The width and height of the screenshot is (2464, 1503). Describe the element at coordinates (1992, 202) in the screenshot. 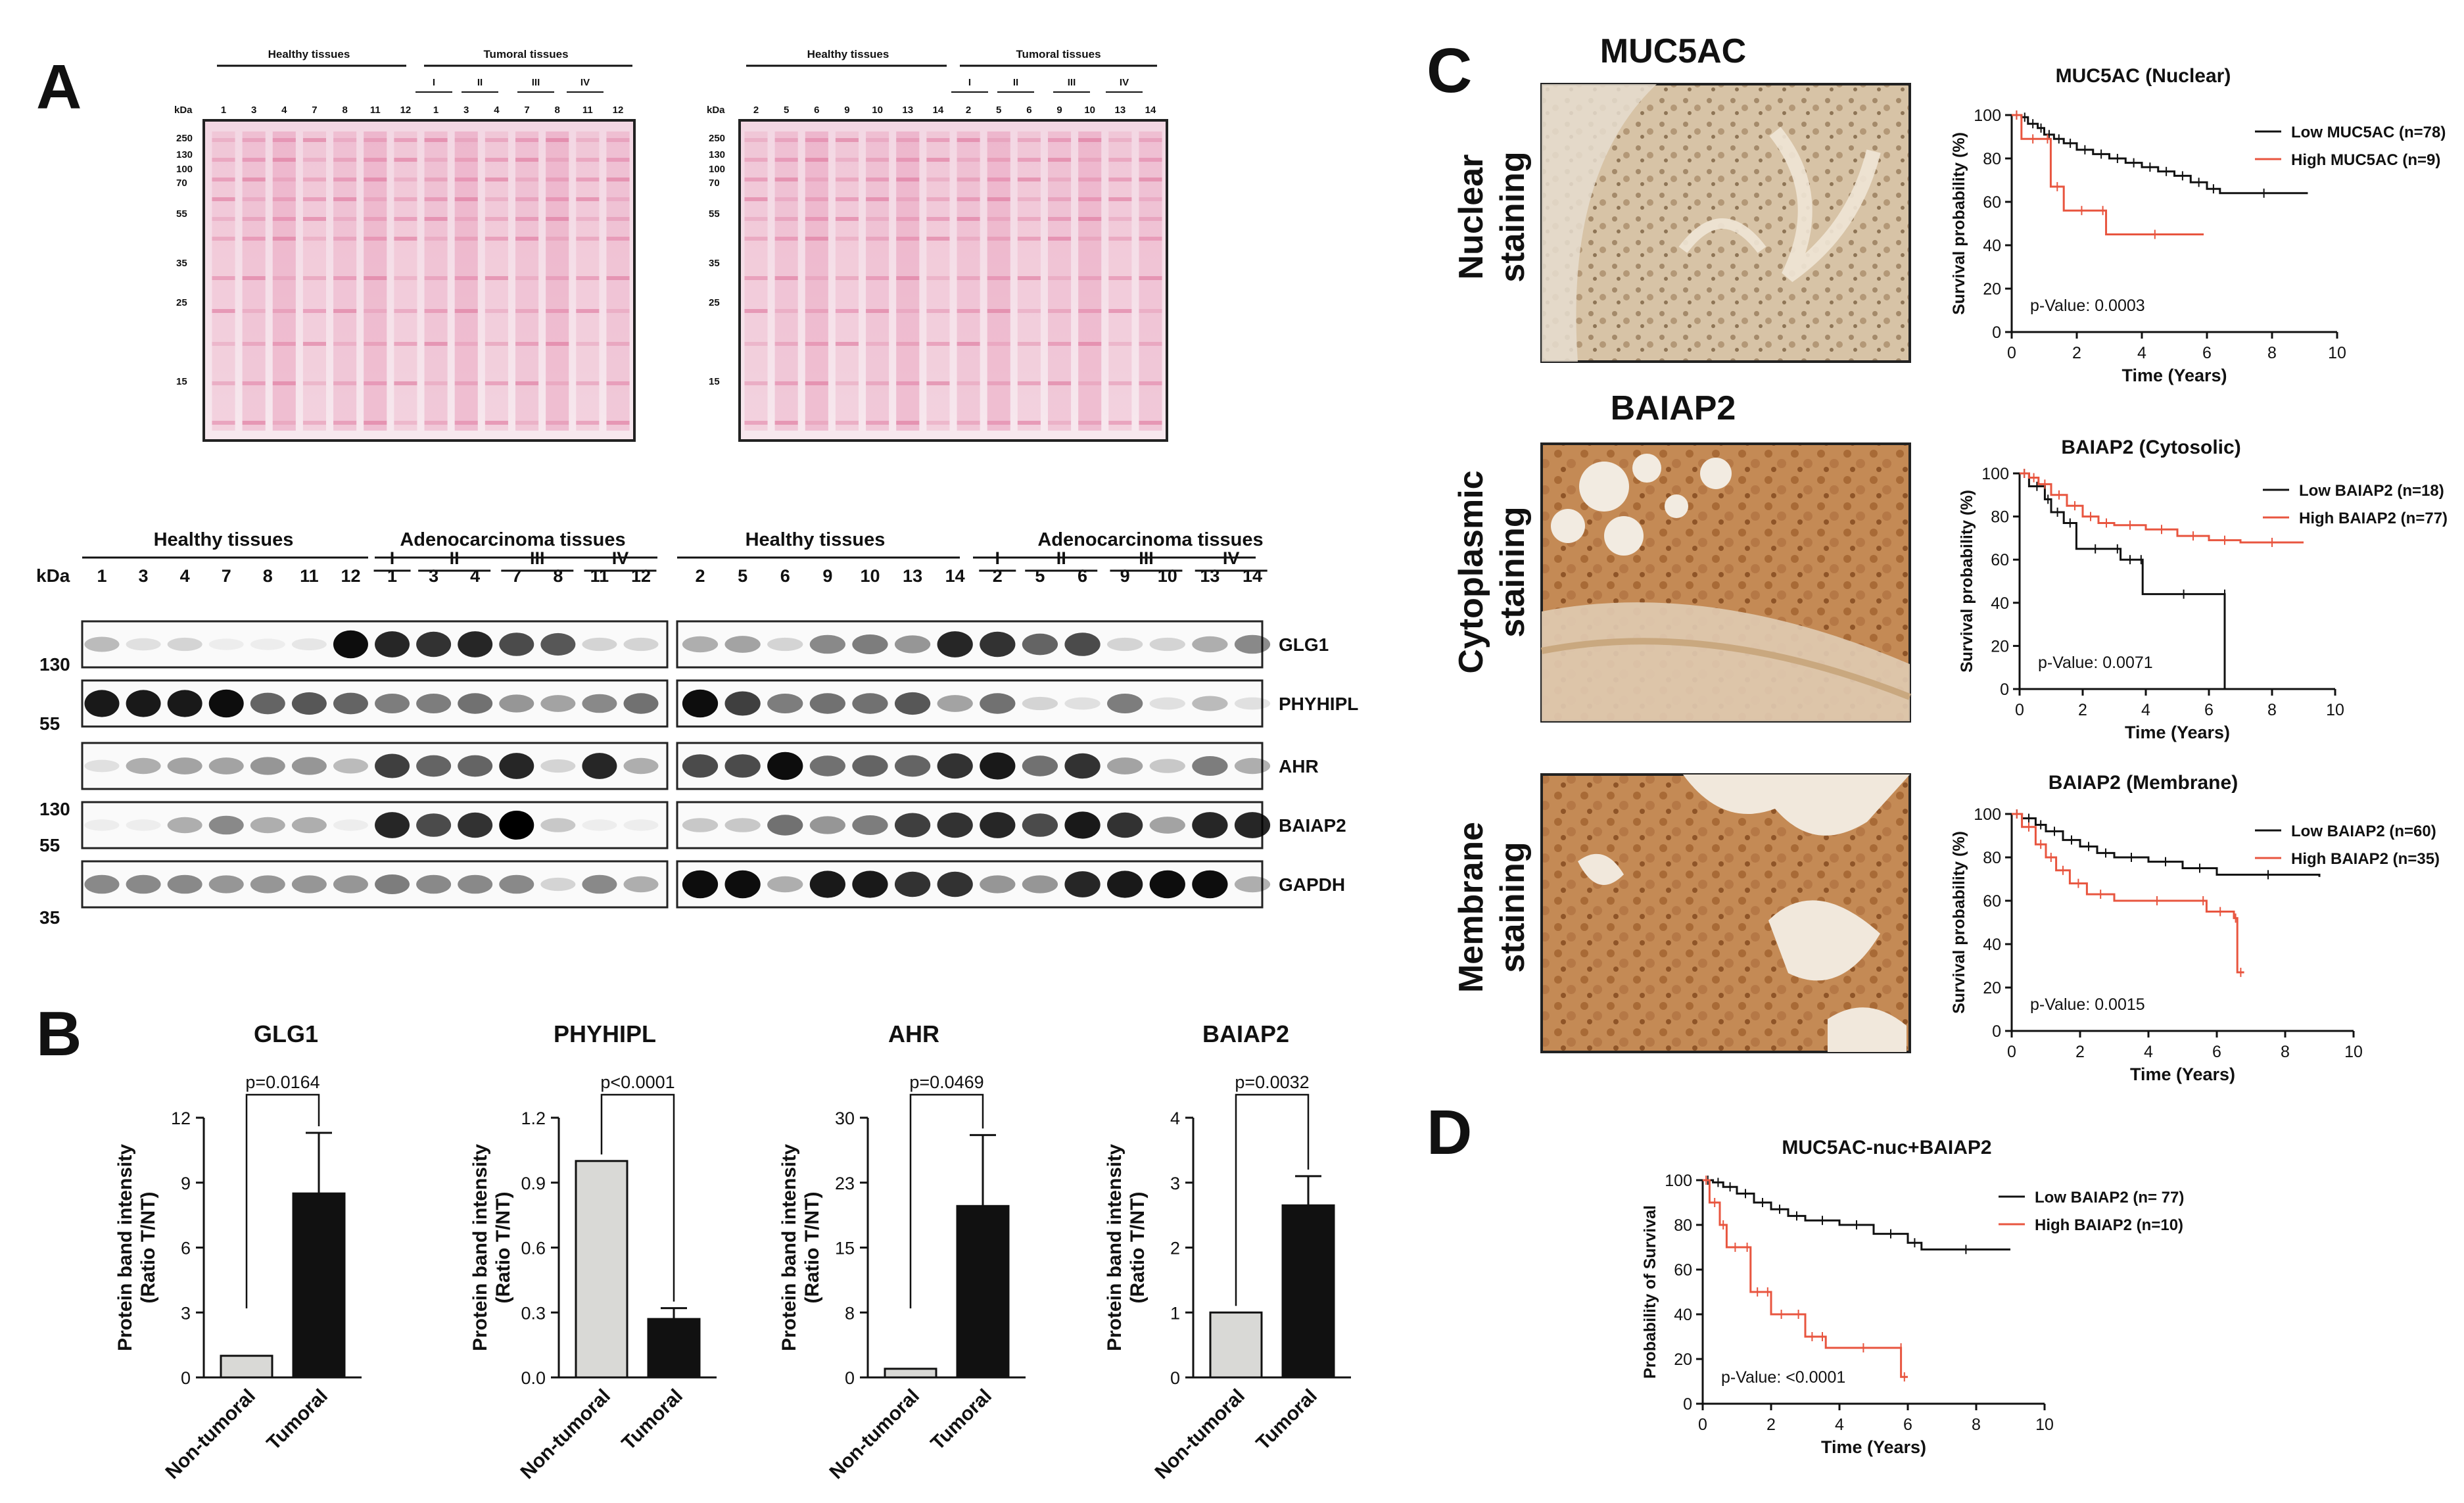

I see `km-y-tick-label: 60` at that location.